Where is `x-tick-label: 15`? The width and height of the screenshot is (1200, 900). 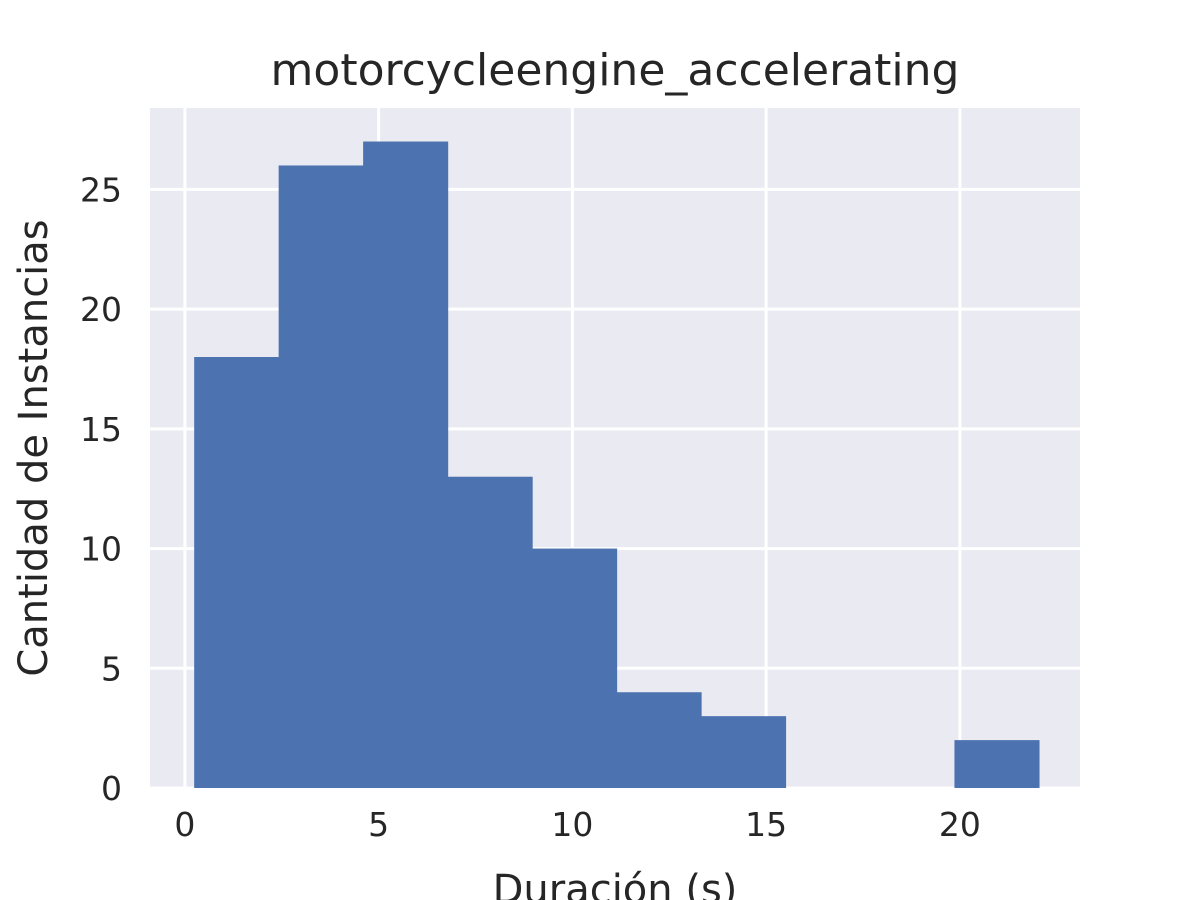
x-tick-label: 15 is located at coordinates (766, 824).